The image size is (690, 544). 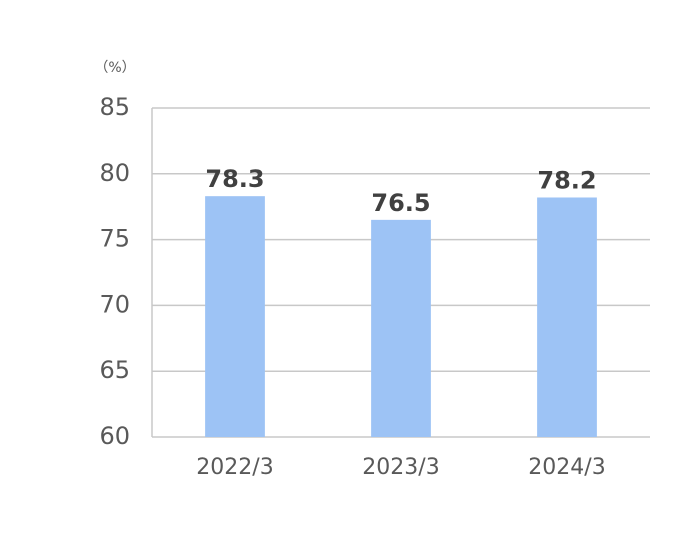 What do you see at coordinates (114, 173) in the screenshot?
I see `y-tick-label: 80` at bounding box center [114, 173].